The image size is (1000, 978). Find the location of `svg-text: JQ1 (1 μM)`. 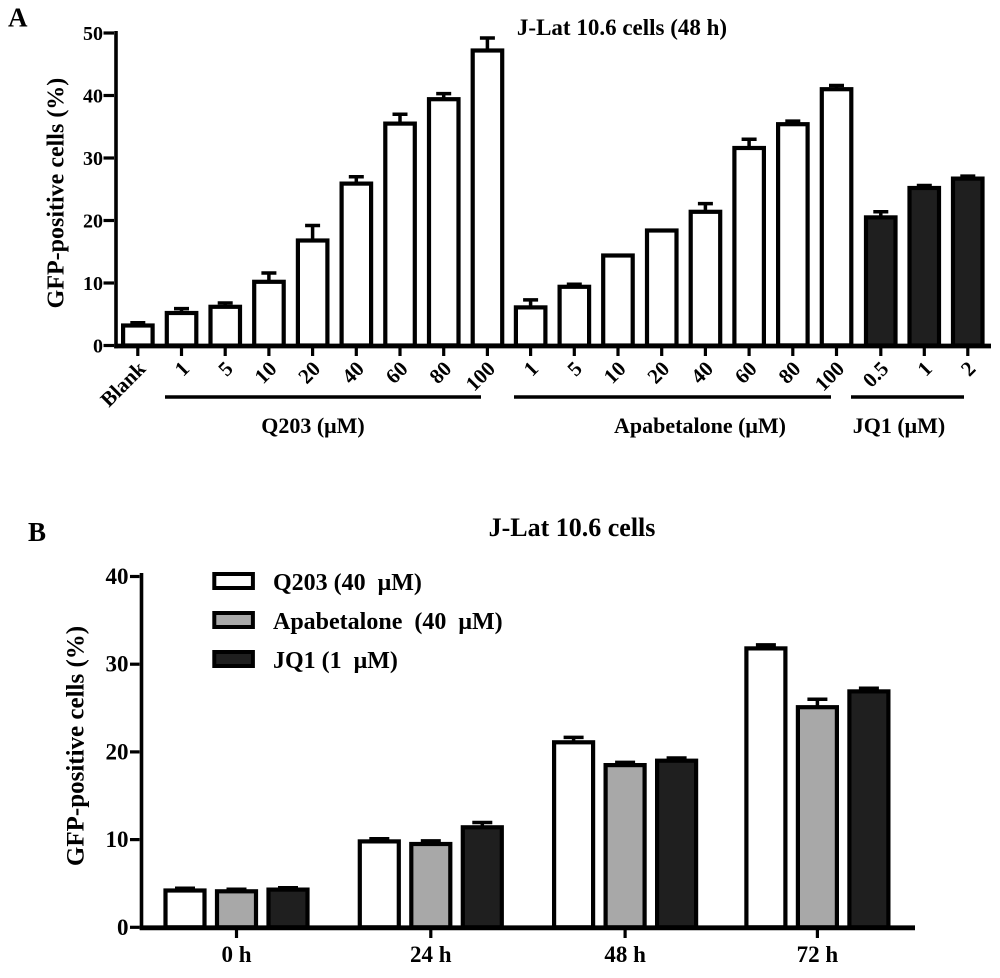

svg-text: JQ1 (1 μM) is located at coordinates (335, 661).